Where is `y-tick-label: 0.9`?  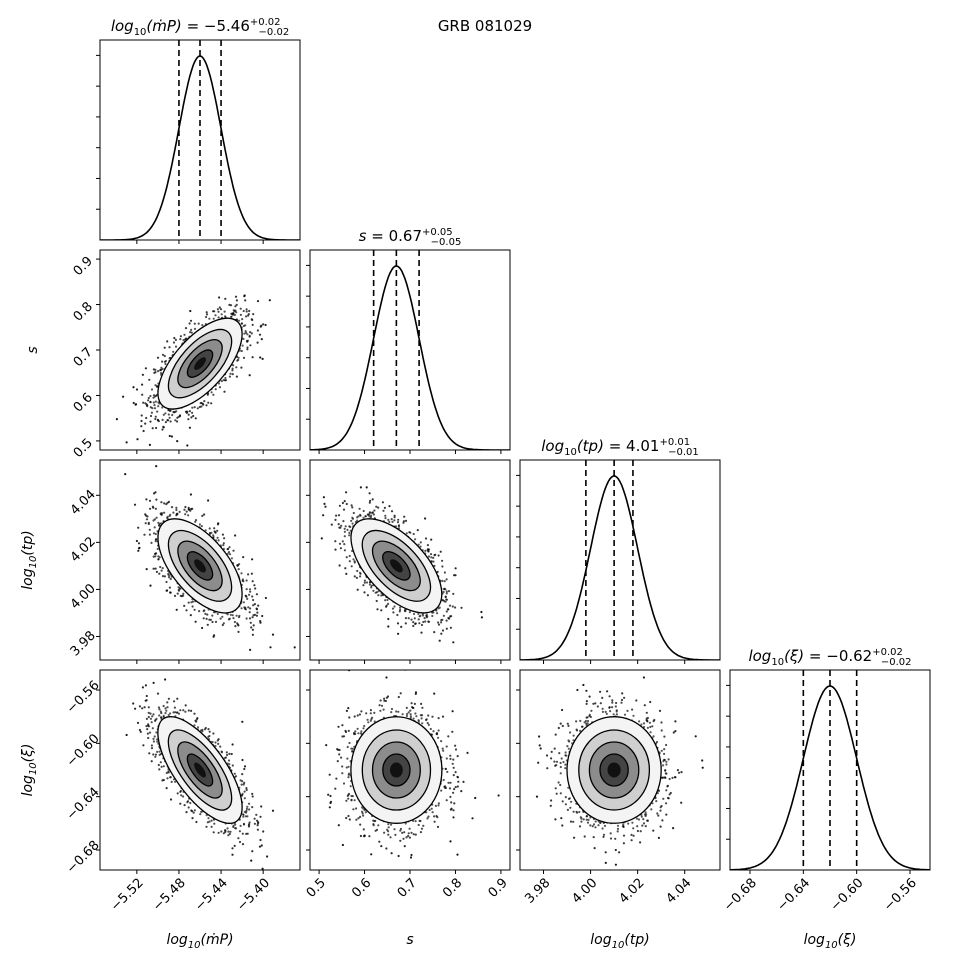
y-tick-label: 0.9 is located at coordinates (83, 266).